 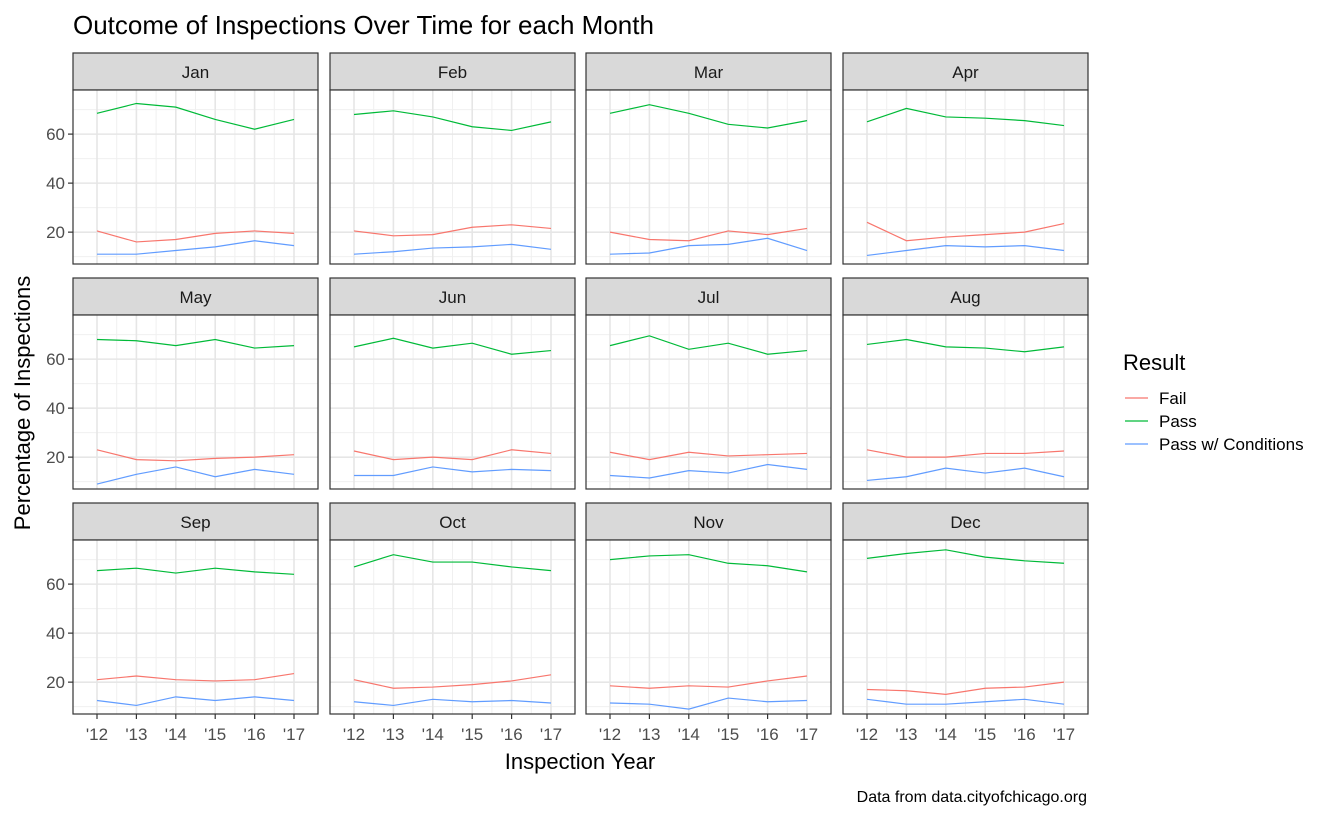 I want to click on facet-strip-label: Aug, so click(x=965, y=297).